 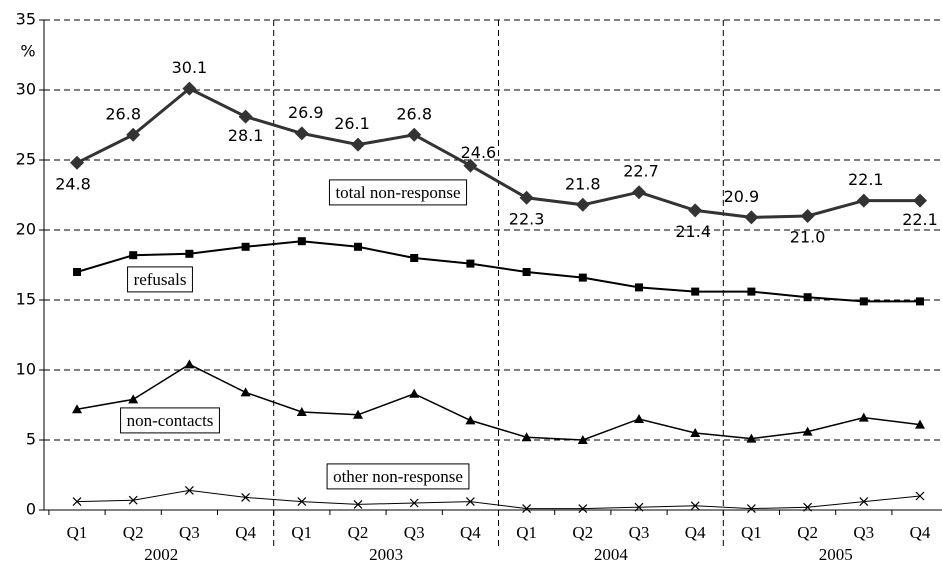 I want to click on series-label: total non-response, so click(x=397, y=192).